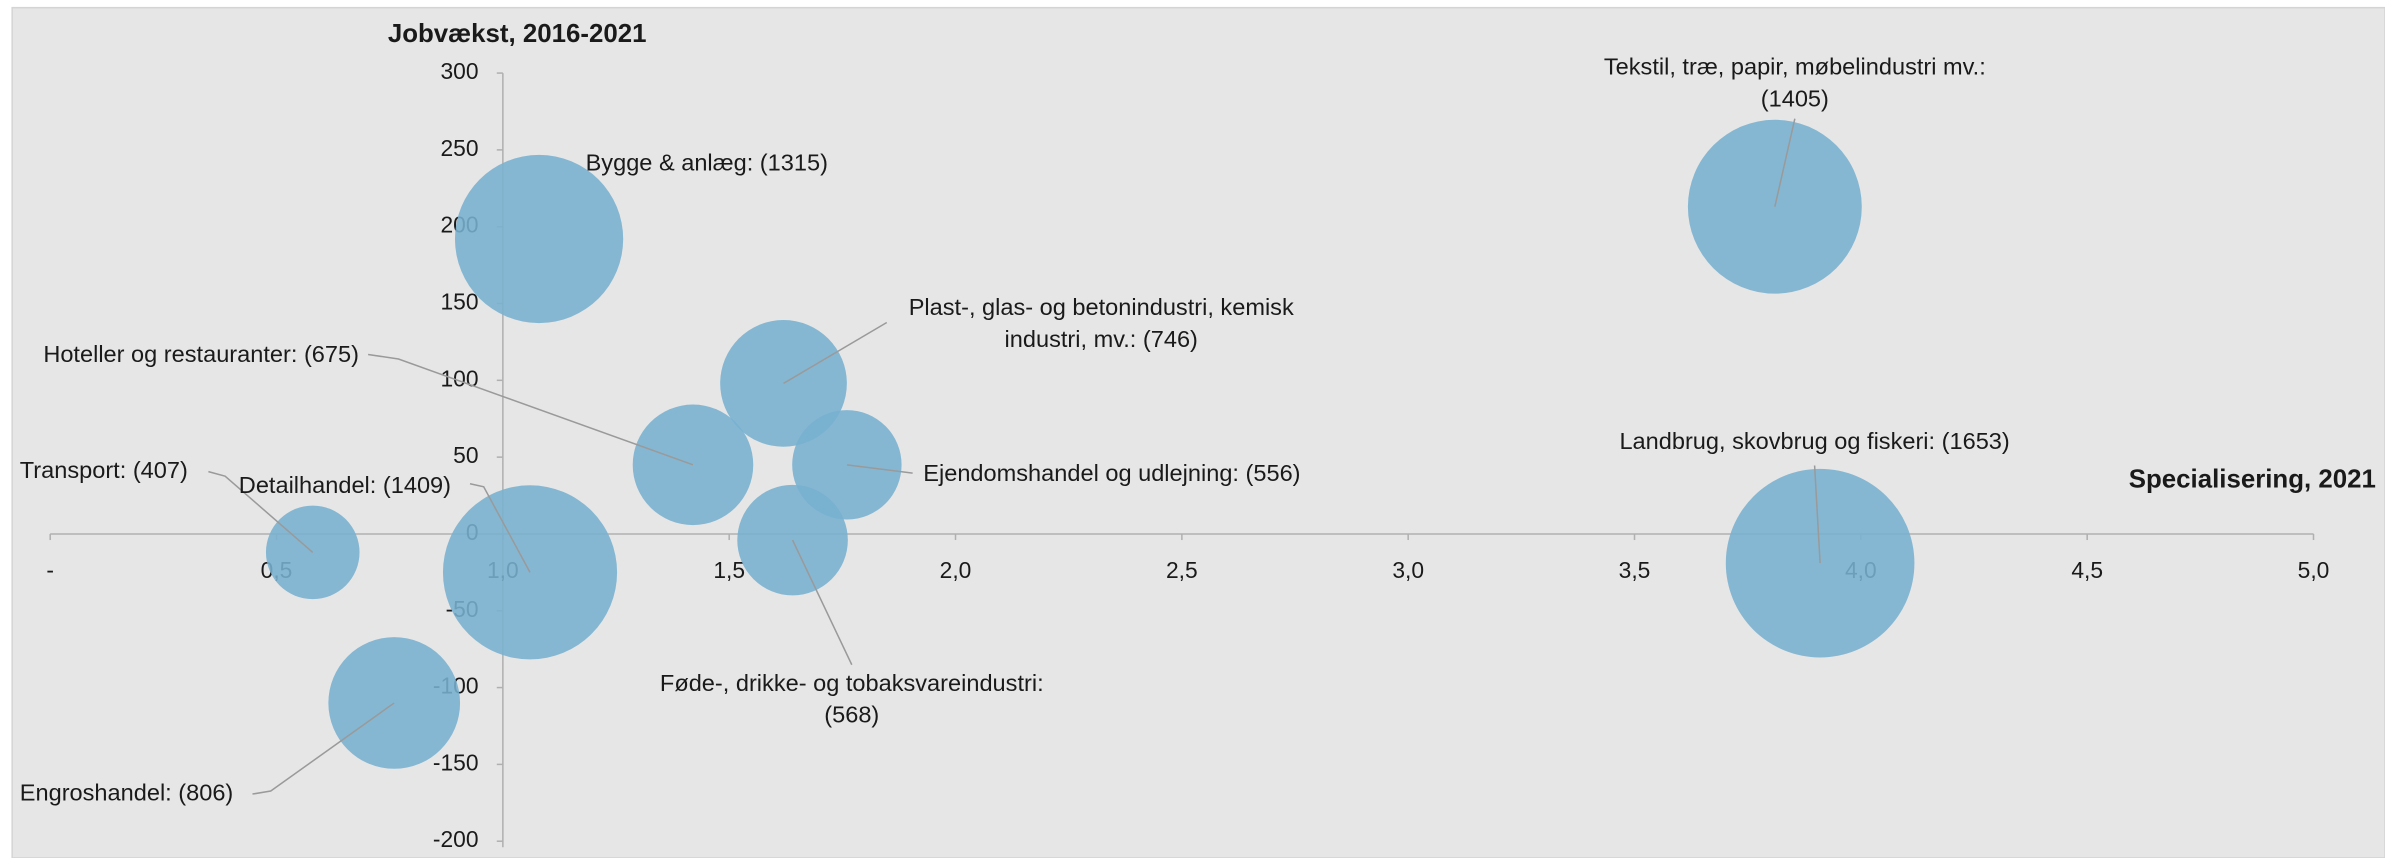  I want to click on y-tick-label: -200, so click(456, 839).